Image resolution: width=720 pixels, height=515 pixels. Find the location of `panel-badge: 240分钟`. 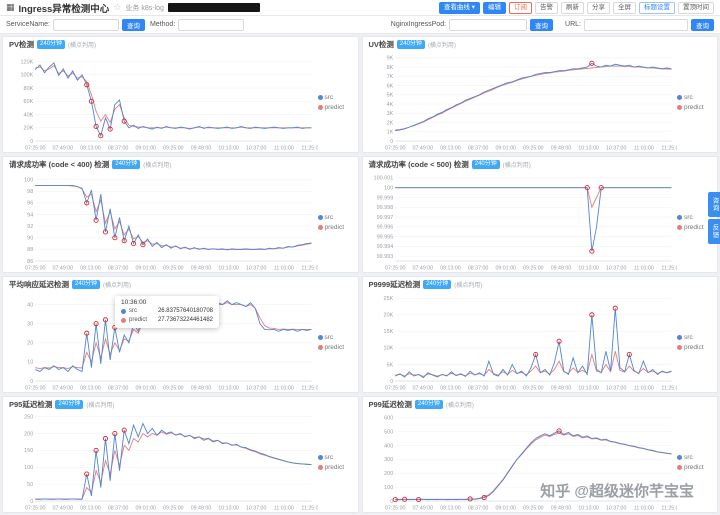

panel-badge: 240分钟 is located at coordinates (86, 284).